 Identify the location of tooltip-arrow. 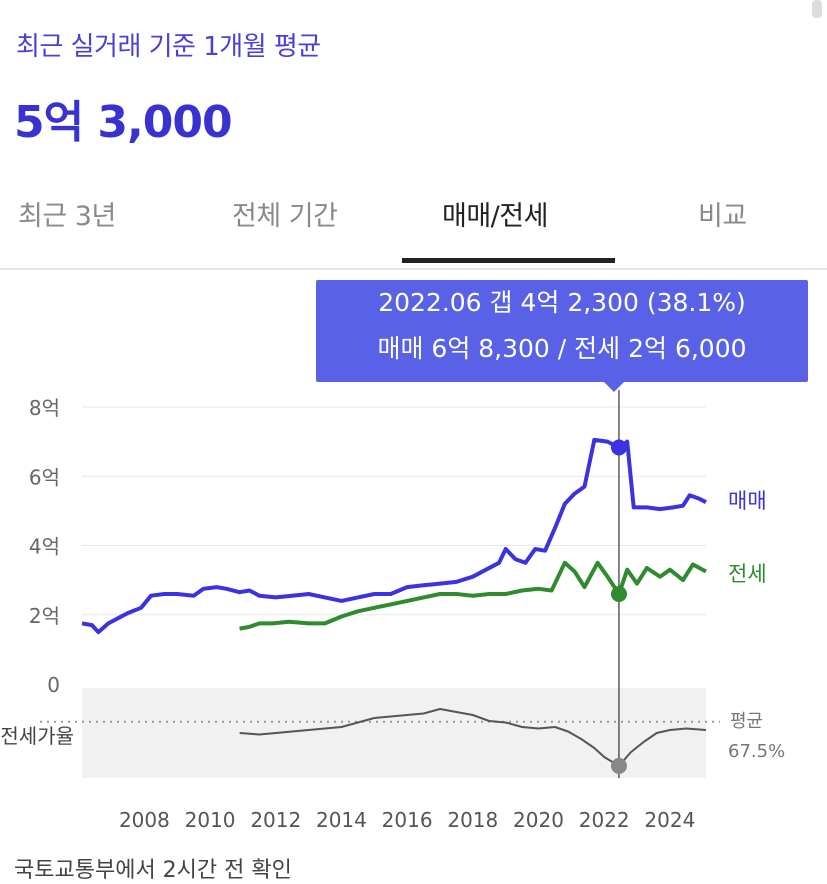
(614, 386).